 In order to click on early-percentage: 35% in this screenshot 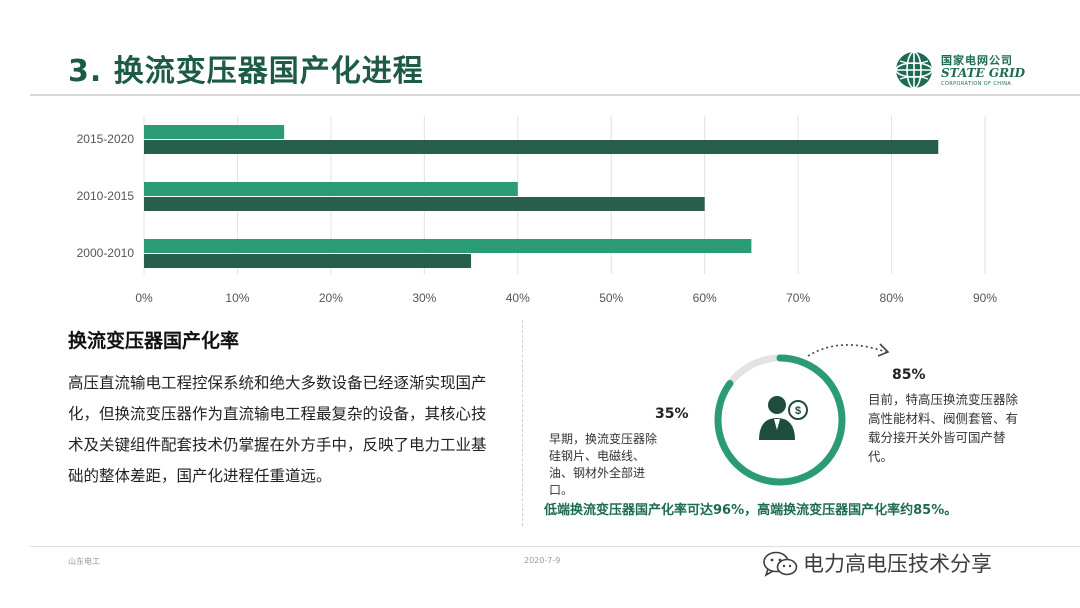, I will do `click(672, 414)`.